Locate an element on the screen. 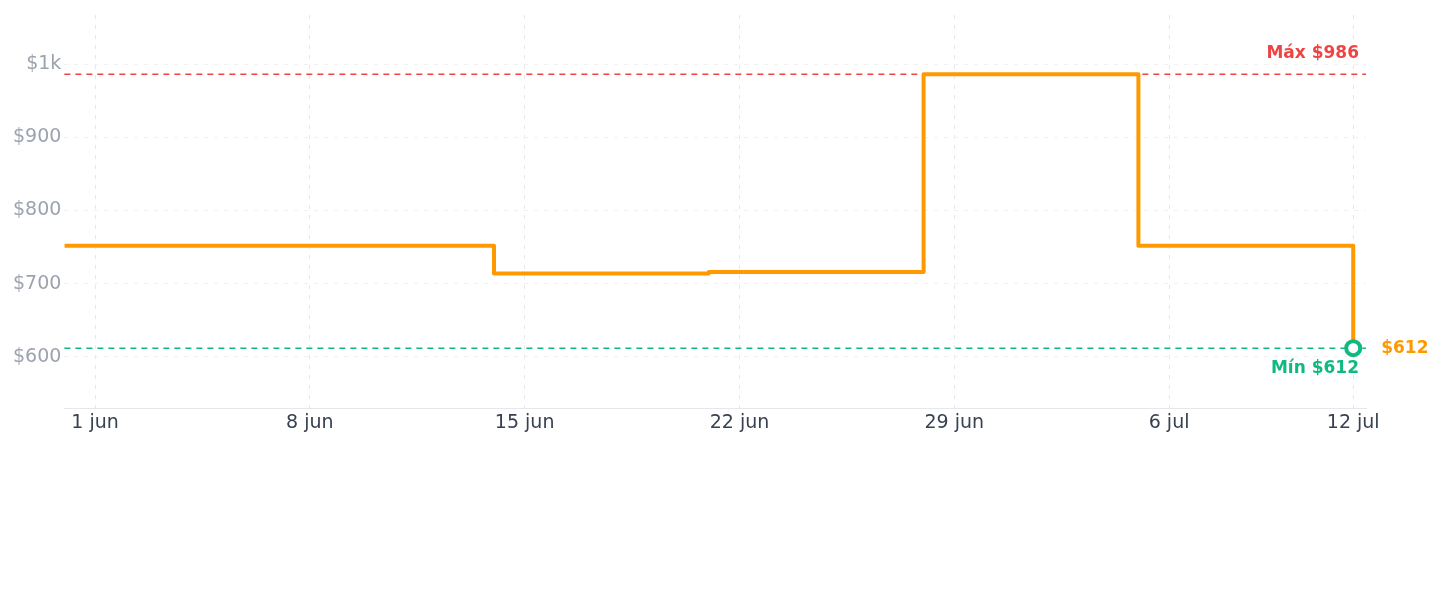 The width and height of the screenshot is (1447, 607). x-tick-label: 8 jun is located at coordinates (310, 420).